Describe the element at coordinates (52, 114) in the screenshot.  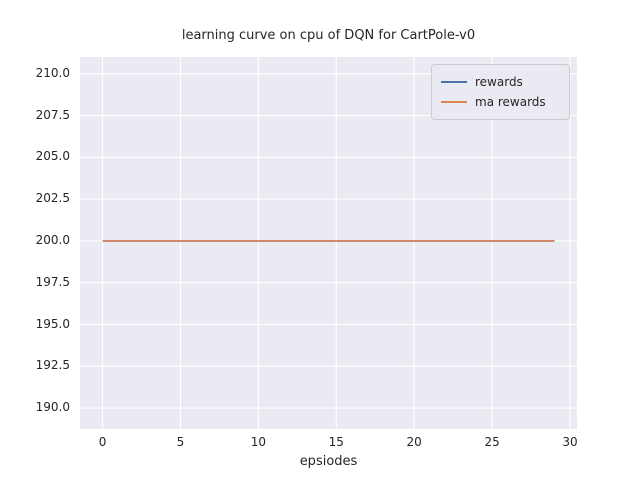
I see `y-tick-label: 207.5` at that location.